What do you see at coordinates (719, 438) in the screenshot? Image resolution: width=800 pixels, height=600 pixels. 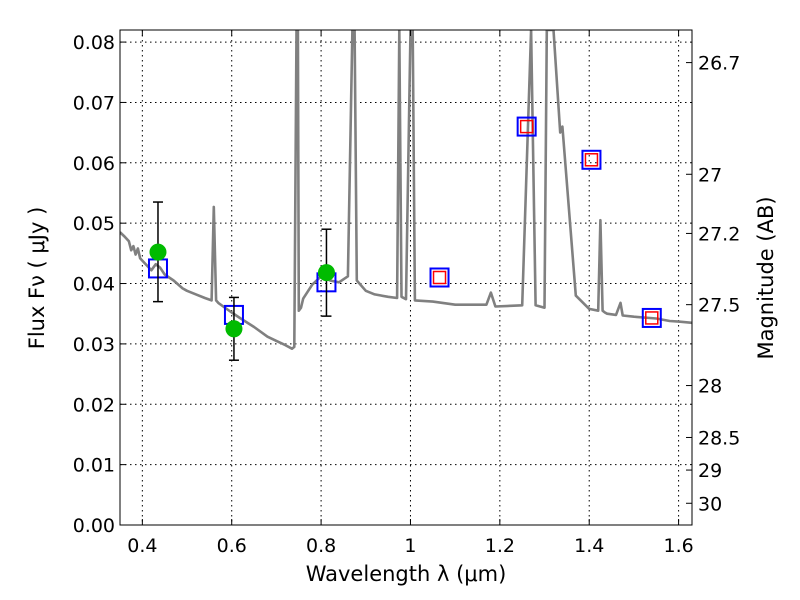 I see `magnitude-tick-label: 28.5` at bounding box center [719, 438].